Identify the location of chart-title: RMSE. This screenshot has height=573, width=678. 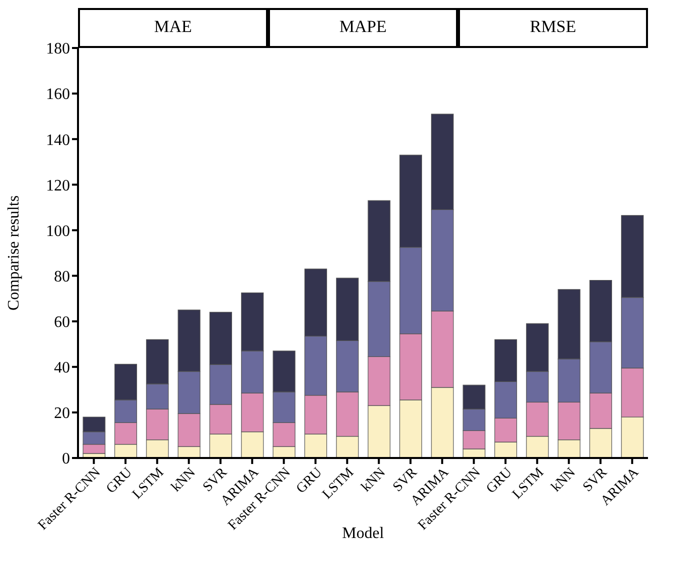
(553, 28).